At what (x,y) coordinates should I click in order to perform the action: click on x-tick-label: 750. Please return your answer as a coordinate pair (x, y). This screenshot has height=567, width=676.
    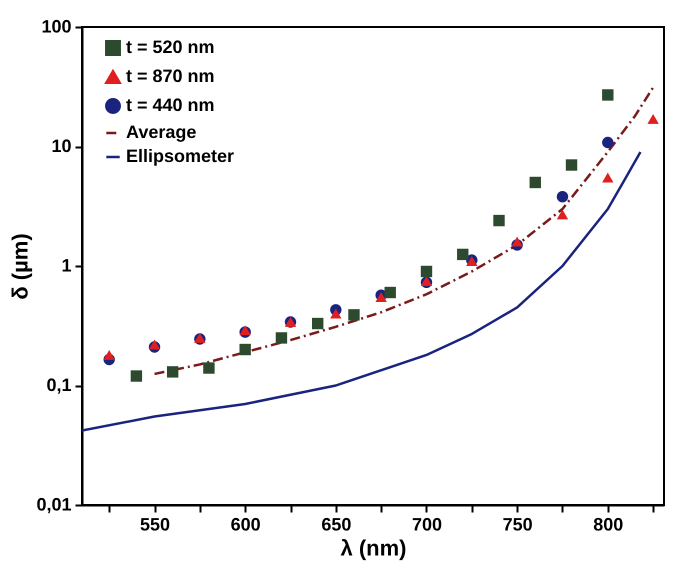
    Looking at the image, I should click on (517, 524).